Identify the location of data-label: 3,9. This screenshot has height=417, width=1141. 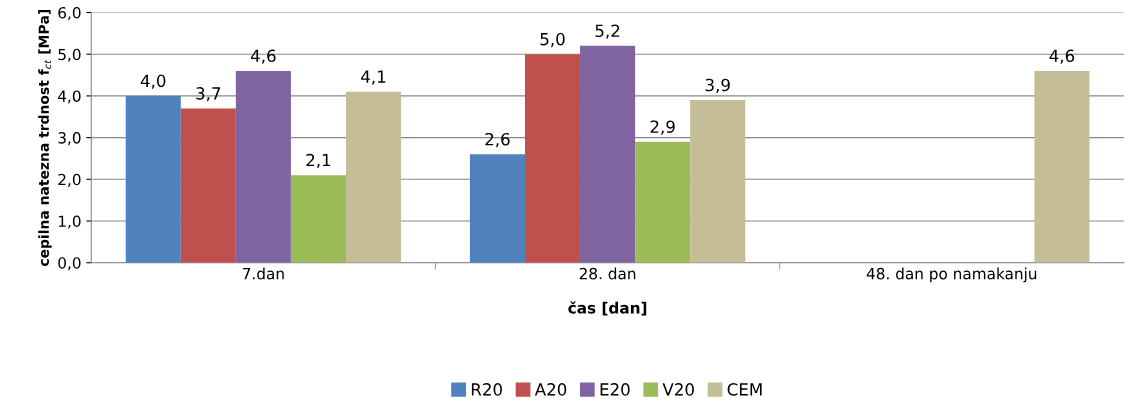
(717, 85).